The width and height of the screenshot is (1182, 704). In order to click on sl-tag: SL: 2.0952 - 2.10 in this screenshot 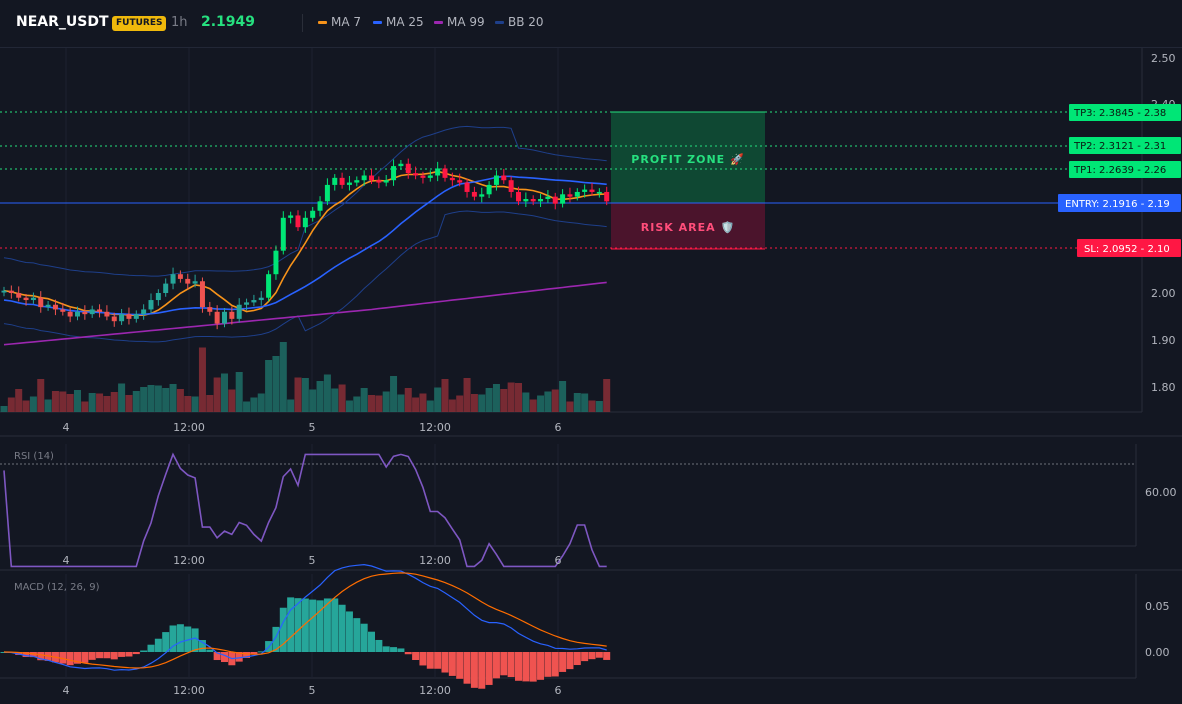, I will do `click(1129, 248)`.